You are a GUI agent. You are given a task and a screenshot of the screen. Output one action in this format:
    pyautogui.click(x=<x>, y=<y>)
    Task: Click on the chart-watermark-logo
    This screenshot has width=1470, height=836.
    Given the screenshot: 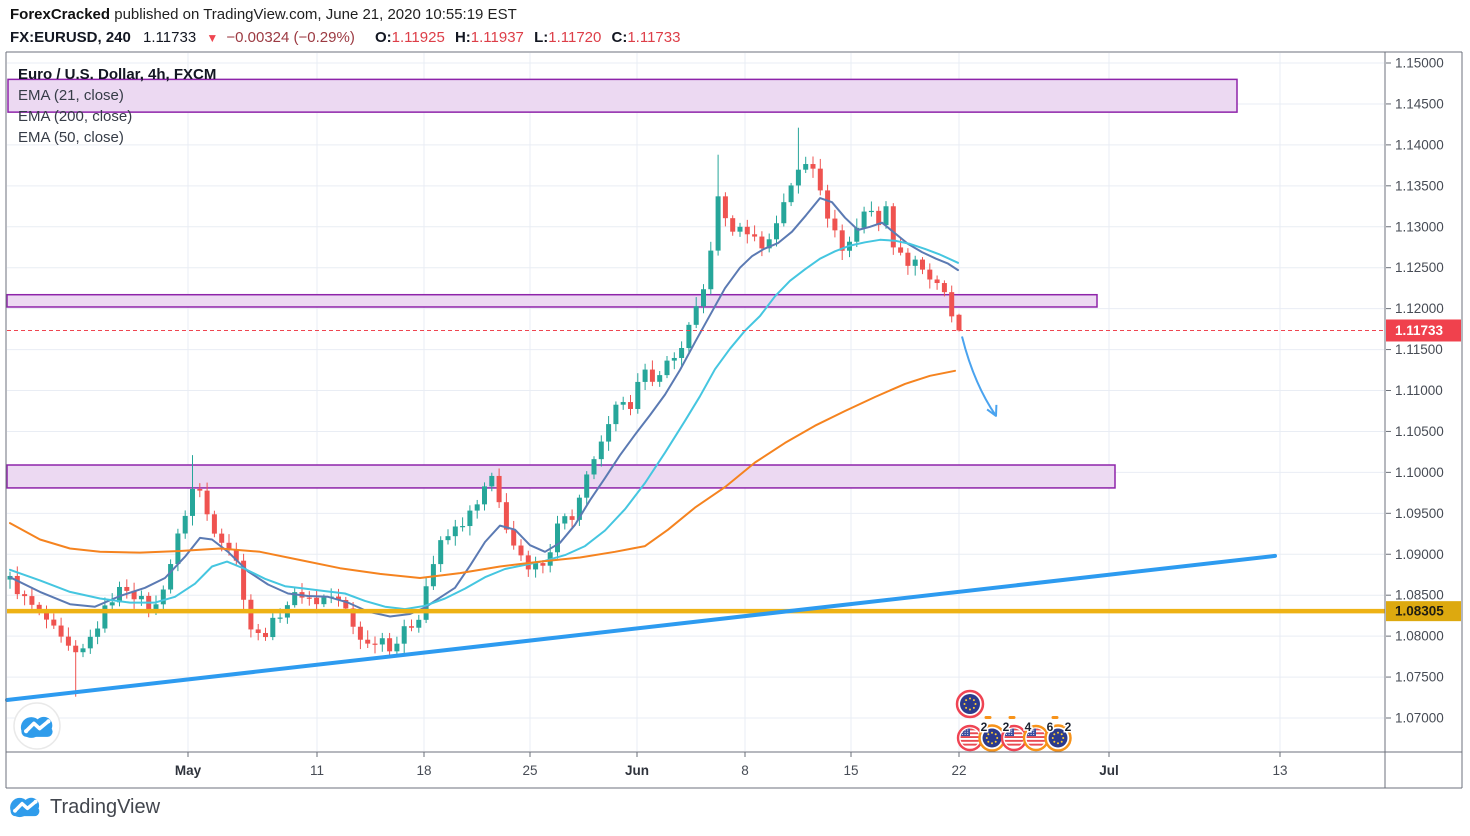 What is the action you would take?
    pyautogui.click(x=37, y=726)
    